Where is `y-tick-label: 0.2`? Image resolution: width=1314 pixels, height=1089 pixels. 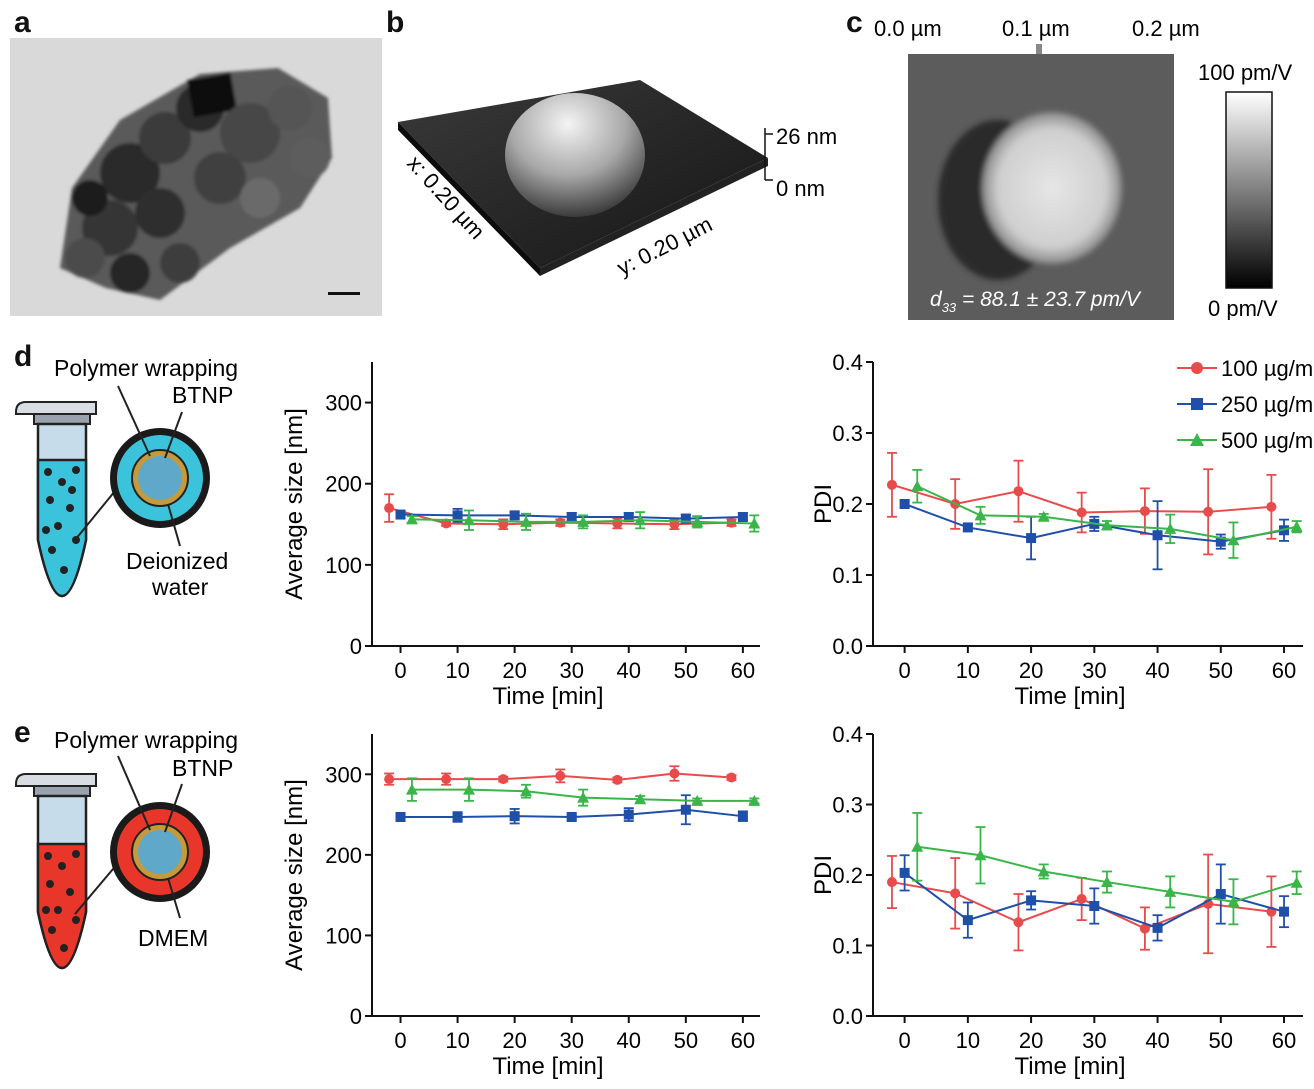
y-tick-label: 0.2 is located at coordinates (847, 504).